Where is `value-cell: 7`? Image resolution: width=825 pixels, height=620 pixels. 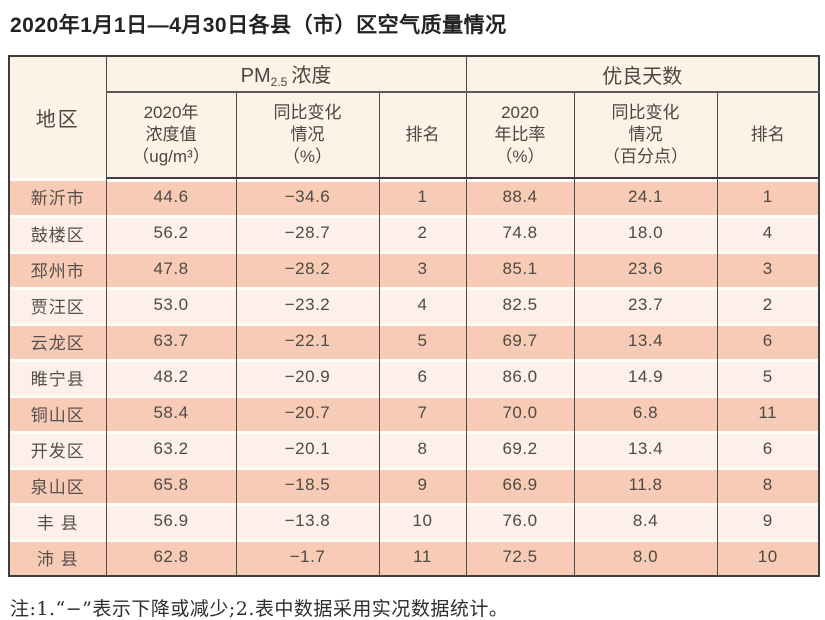 value-cell: 7 is located at coordinates (422, 413).